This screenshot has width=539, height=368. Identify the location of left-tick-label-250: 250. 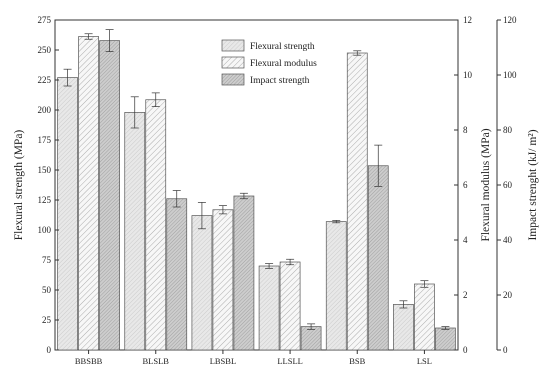
(45, 50).